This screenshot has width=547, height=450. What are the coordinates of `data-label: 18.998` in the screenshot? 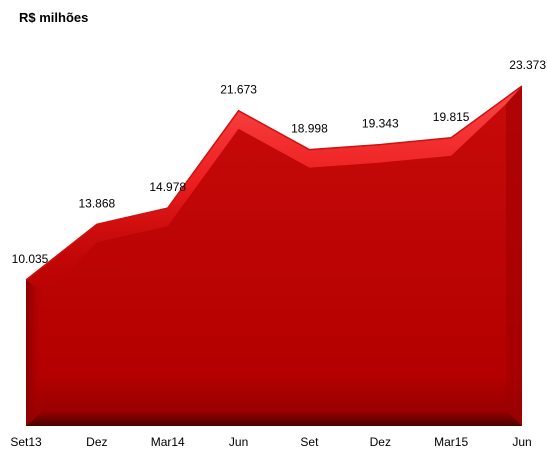 It's located at (309, 129).